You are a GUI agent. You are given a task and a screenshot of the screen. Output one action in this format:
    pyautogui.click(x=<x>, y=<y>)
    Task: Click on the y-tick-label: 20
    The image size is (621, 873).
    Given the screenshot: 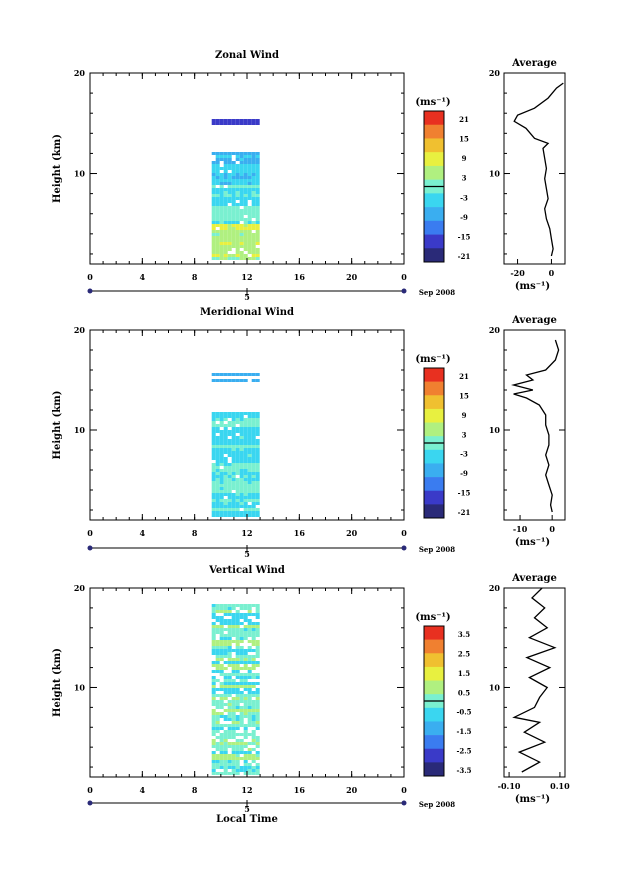 What is the action you would take?
    pyautogui.click(x=80, y=330)
    